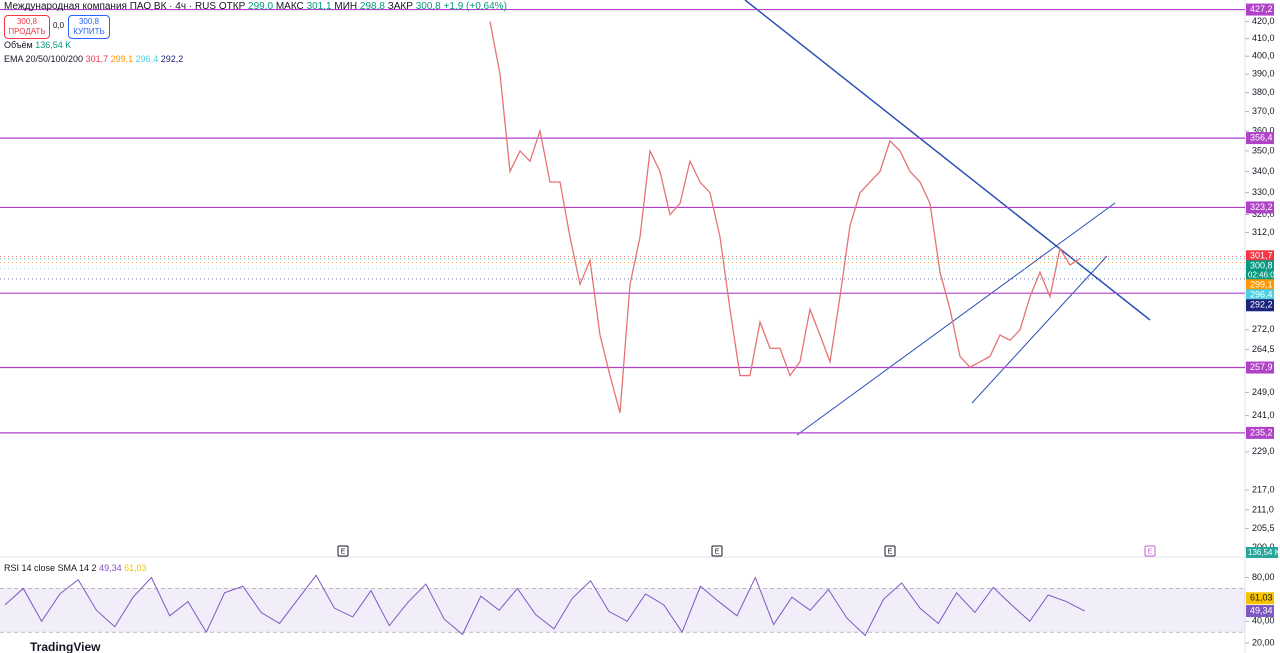 This screenshot has height=653, width=1280. Describe the element at coordinates (1263, 38) in the screenshot. I see `y-tick-label: 410,0` at that location.